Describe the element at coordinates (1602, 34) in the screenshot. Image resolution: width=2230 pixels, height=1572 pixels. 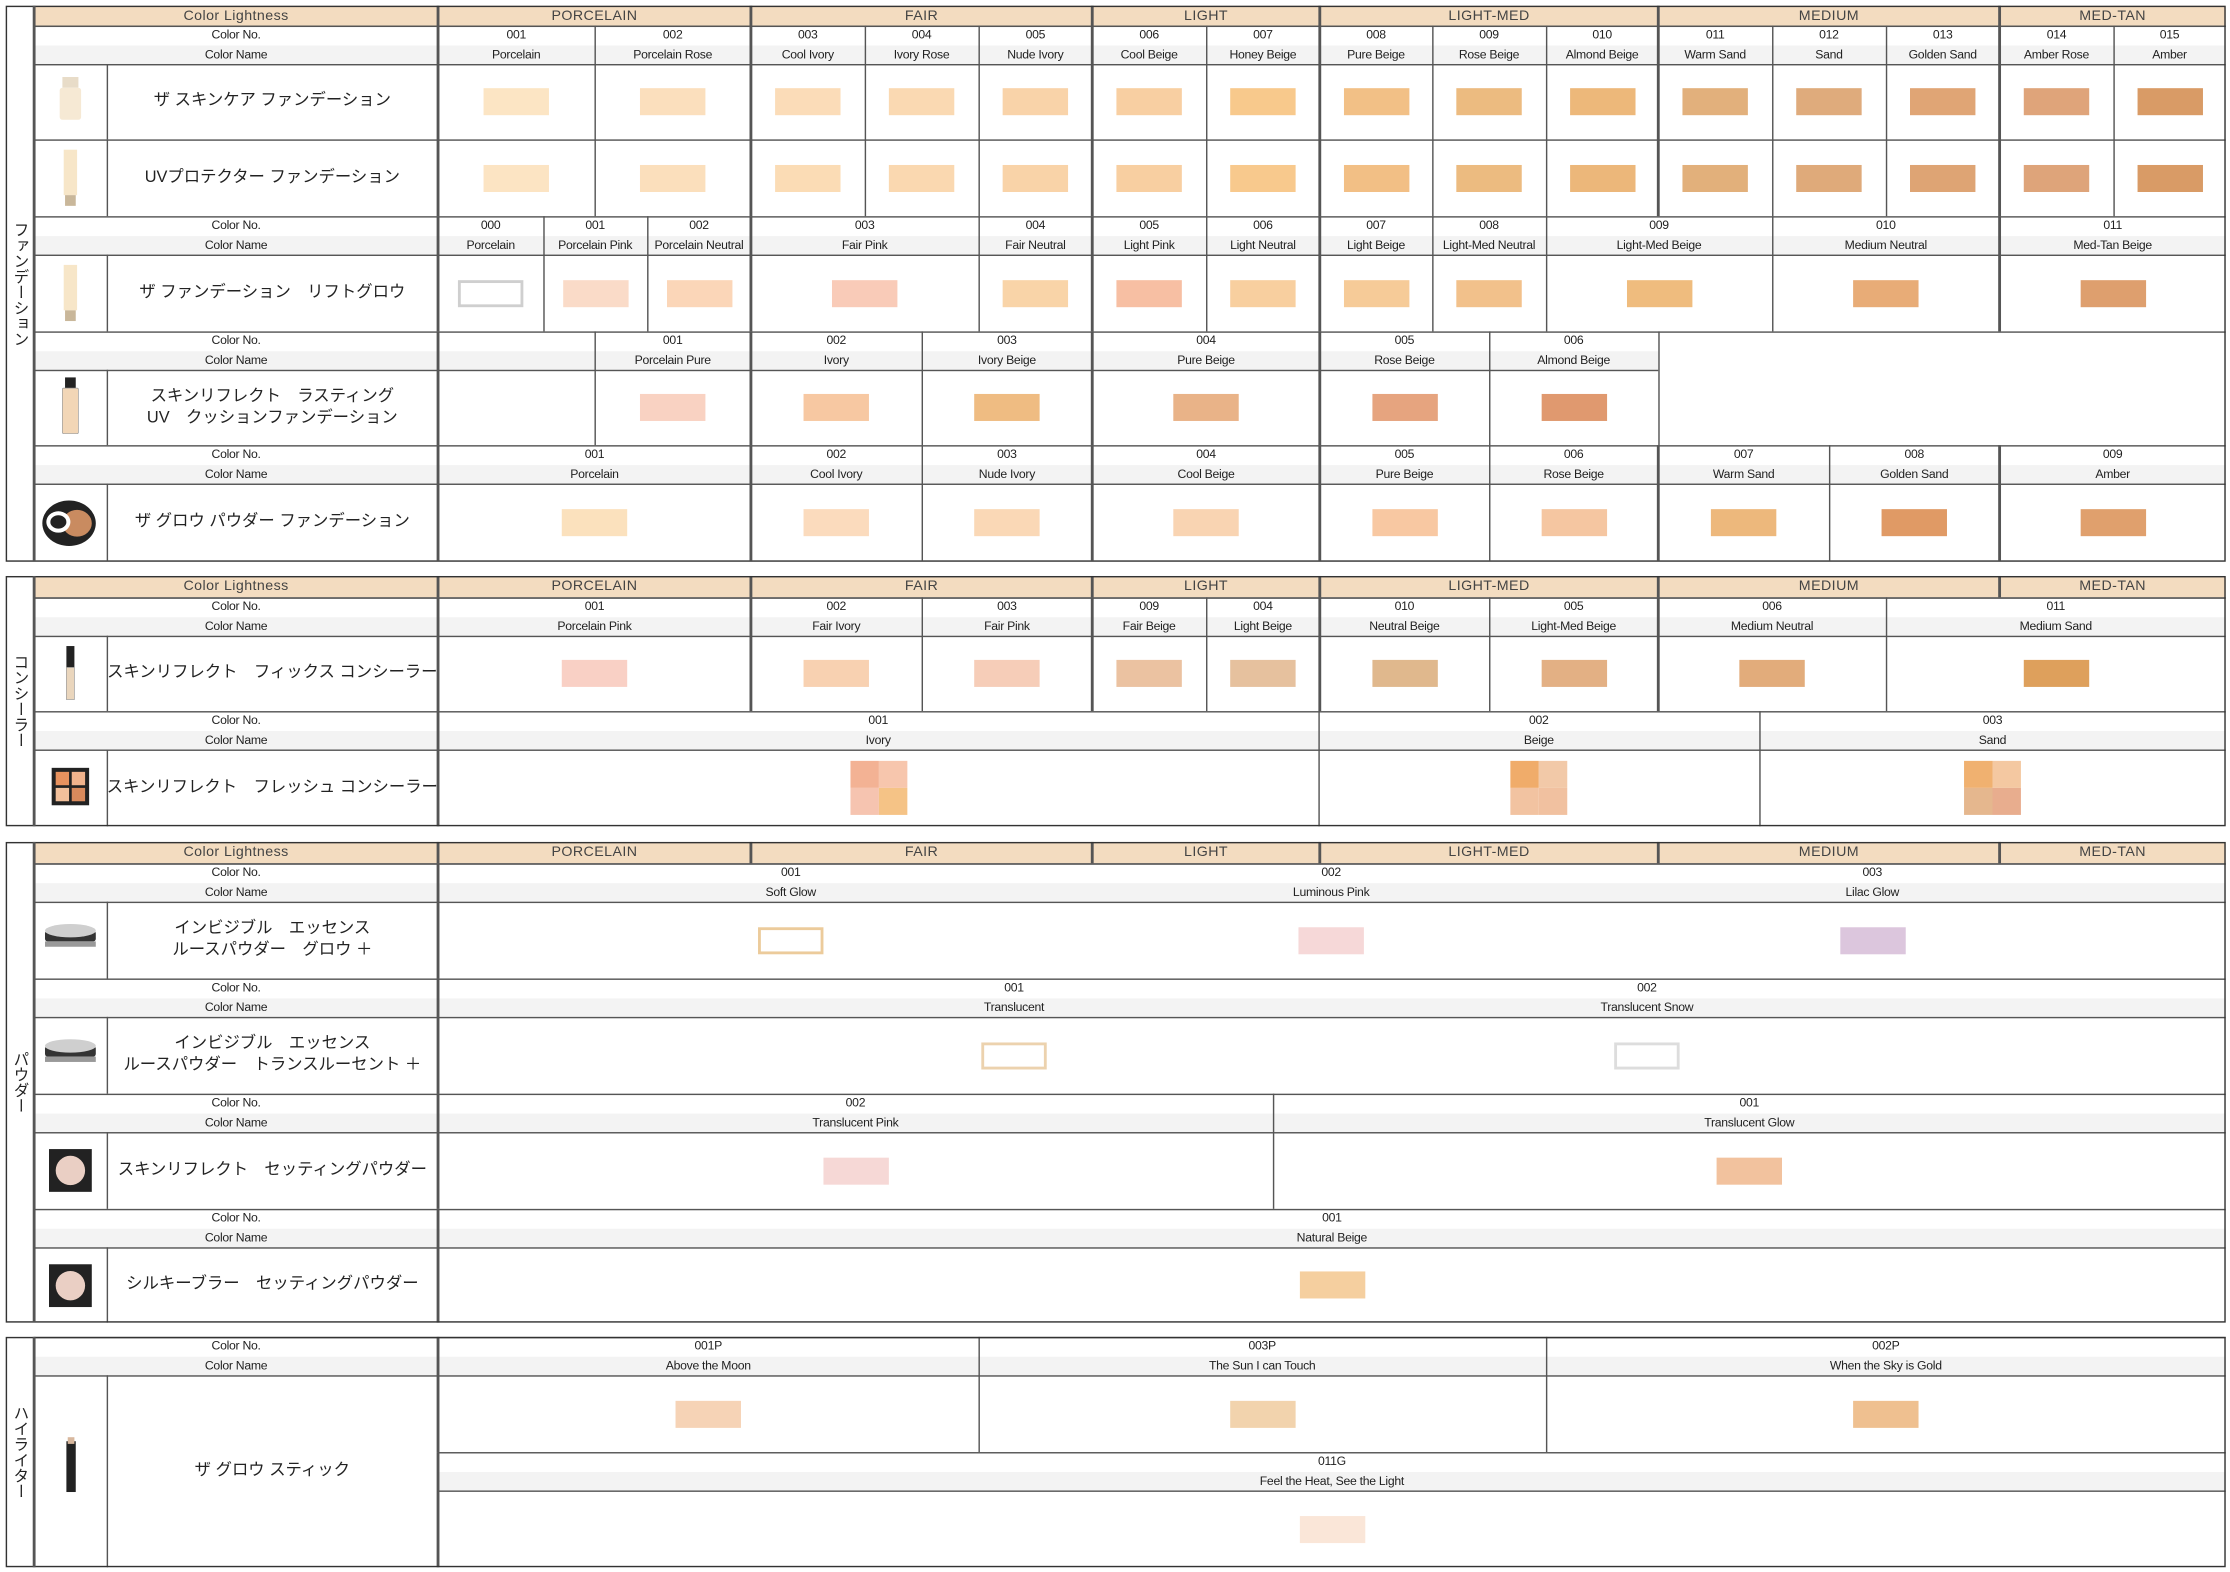
I see `shade-no: 010` at that location.